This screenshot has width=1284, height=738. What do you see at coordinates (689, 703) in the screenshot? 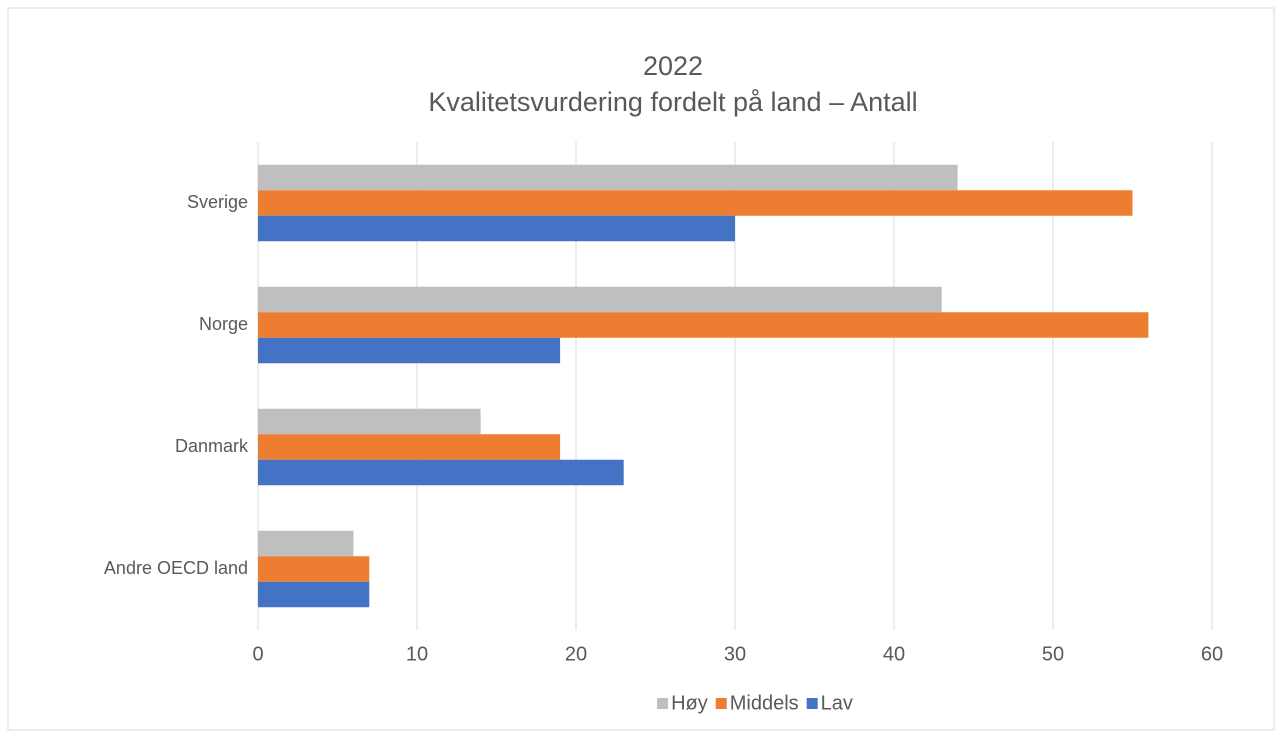
I see `legend-label: Høy` at bounding box center [689, 703].